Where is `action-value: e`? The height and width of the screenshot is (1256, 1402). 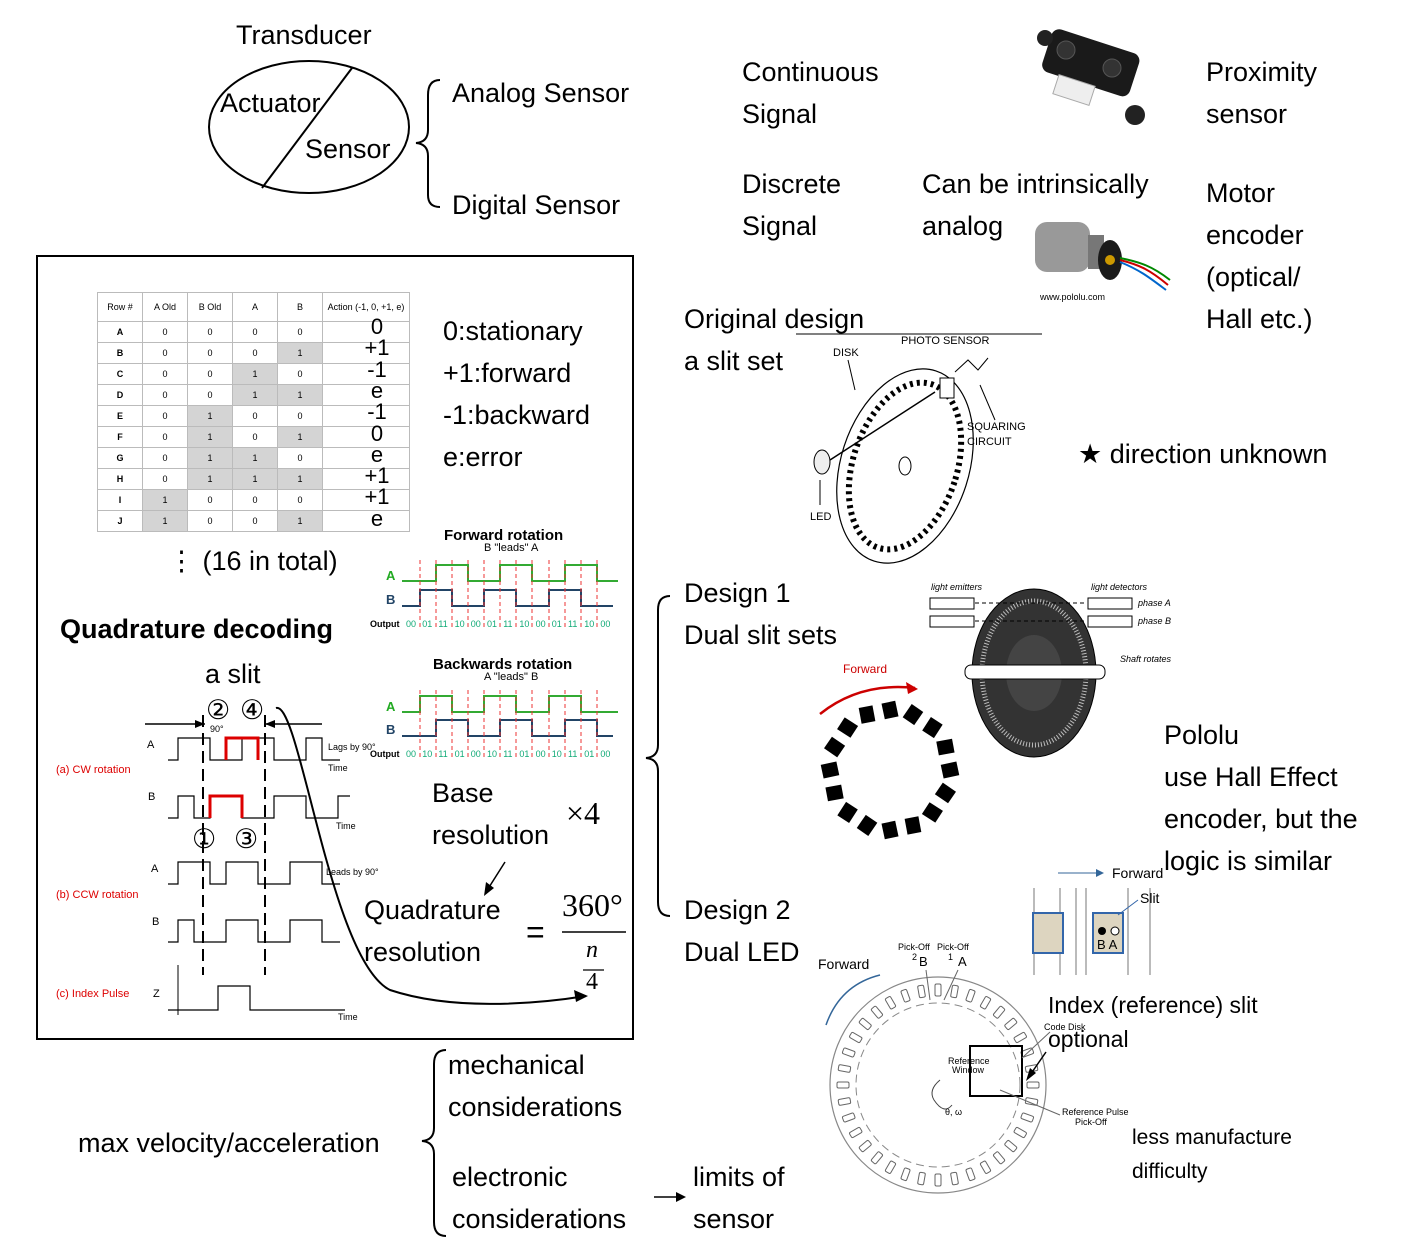 action-value: e is located at coordinates (377, 454).